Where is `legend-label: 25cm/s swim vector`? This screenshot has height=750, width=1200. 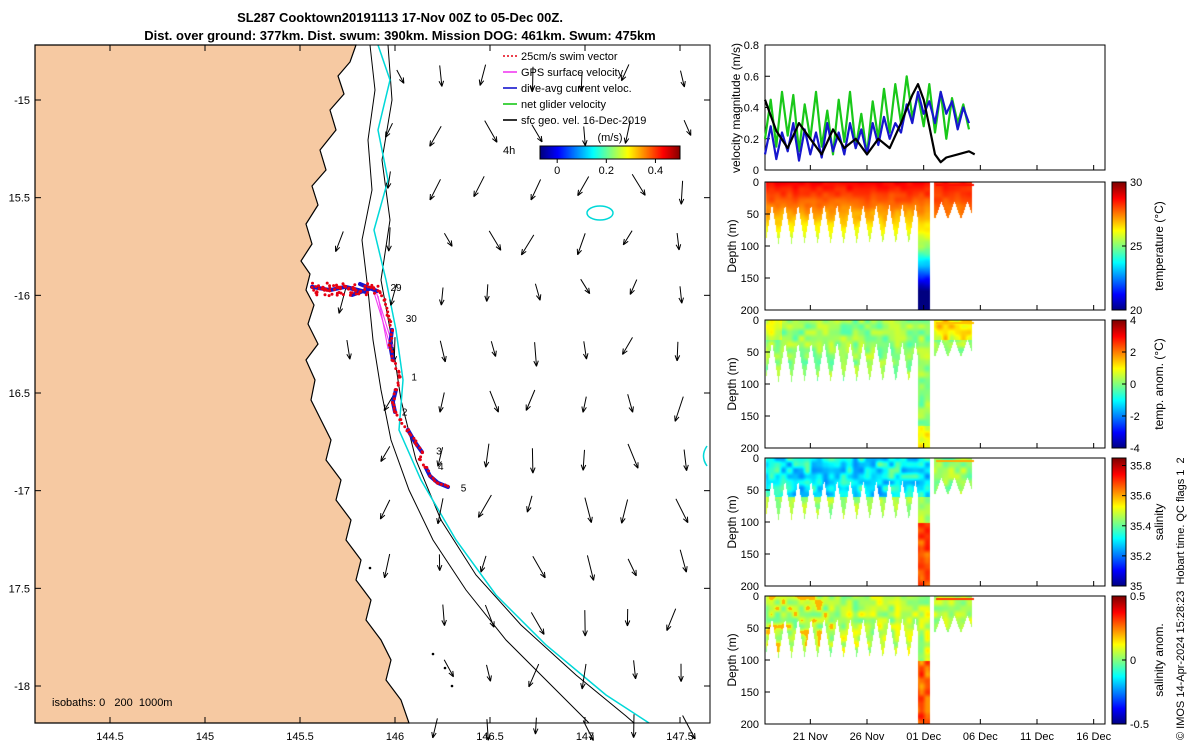
legend-label: 25cm/s swim vector is located at coordinates (569, 57).